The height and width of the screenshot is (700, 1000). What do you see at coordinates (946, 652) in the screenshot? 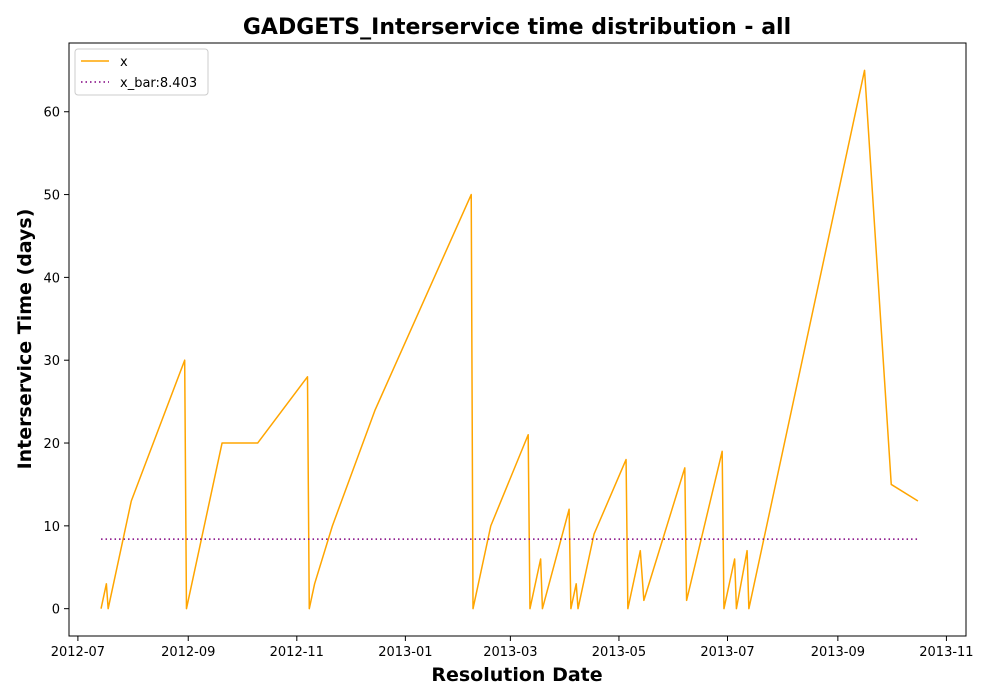
I see `x-tick-label: 2013-11` at bounding box center [946, 652].